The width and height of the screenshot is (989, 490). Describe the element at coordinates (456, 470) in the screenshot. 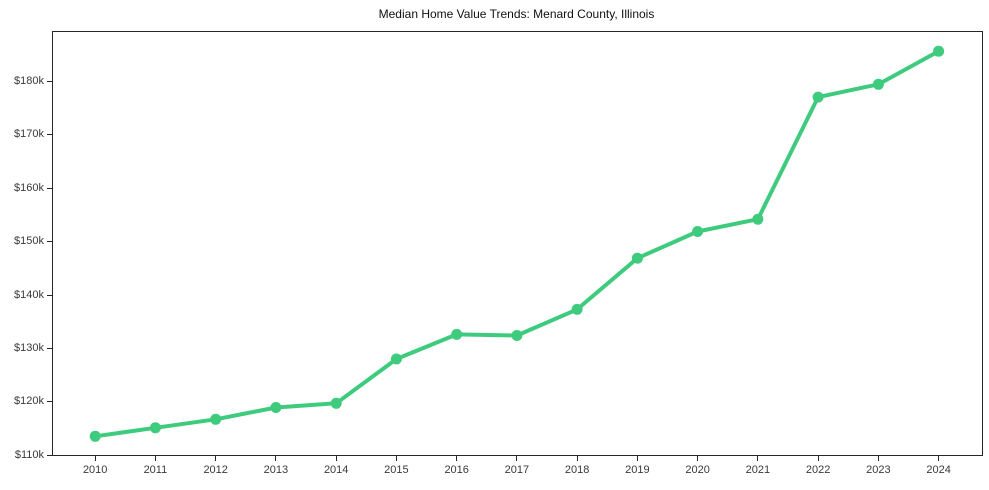

I see `x-tick-label: 2016` at that location.